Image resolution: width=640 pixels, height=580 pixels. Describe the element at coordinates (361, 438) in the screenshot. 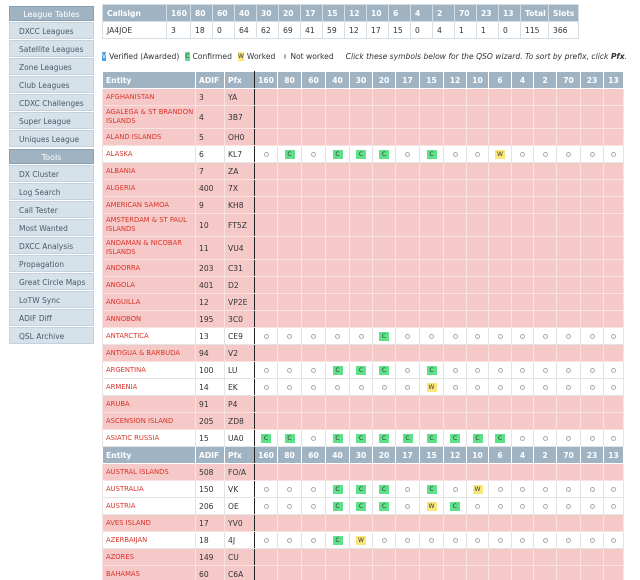

I see `band-cell-30: C` at that location.